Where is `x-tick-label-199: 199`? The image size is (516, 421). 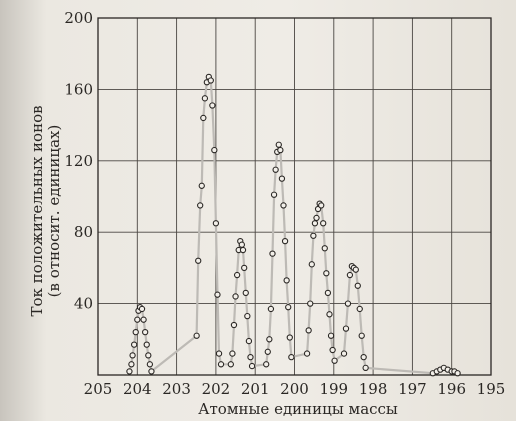 x-tick-label-199: 199 is located at coordinates (333, 389).